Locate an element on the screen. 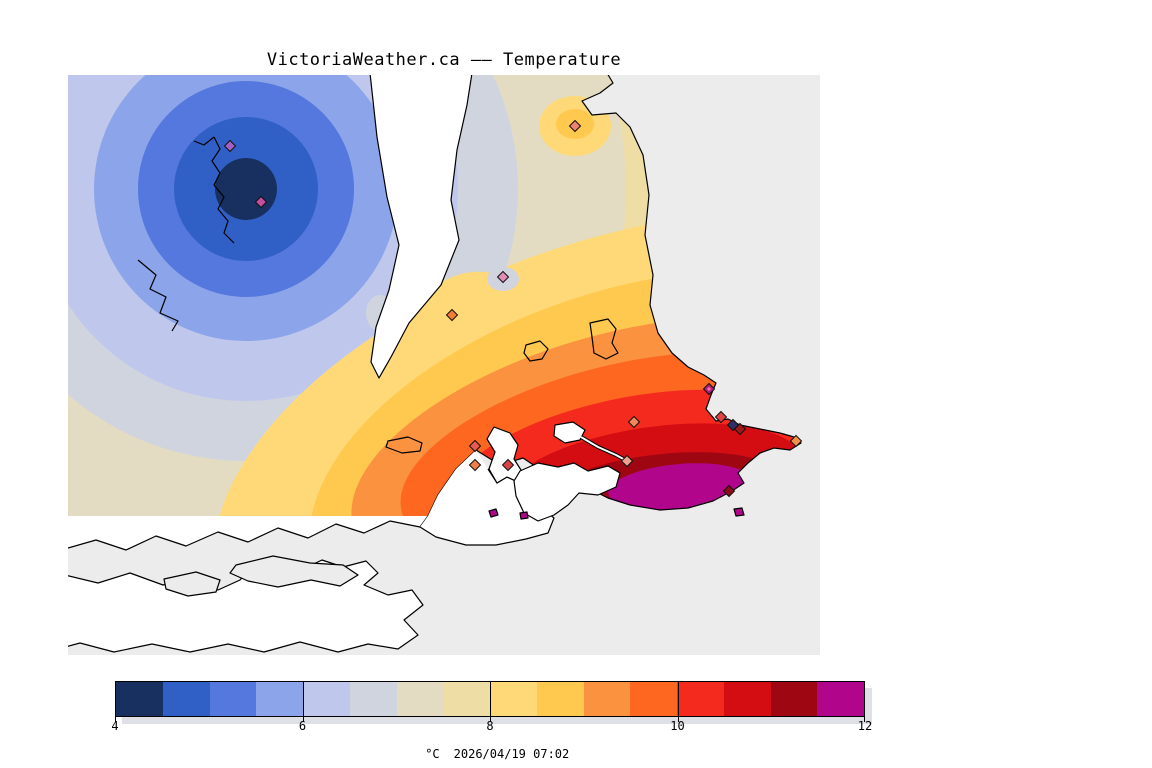 This screenshot has height=768, width=1152. colorbar-unit-label: °C is located at coordinates (432, 754).